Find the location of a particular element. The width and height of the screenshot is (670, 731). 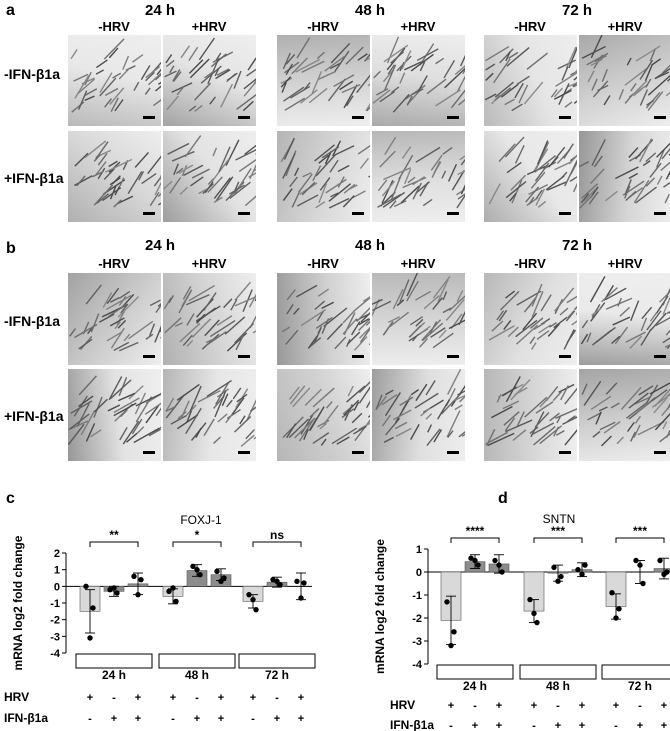

panel-b-cond-48-minus: -HRV is located at coordinates (323, 263).